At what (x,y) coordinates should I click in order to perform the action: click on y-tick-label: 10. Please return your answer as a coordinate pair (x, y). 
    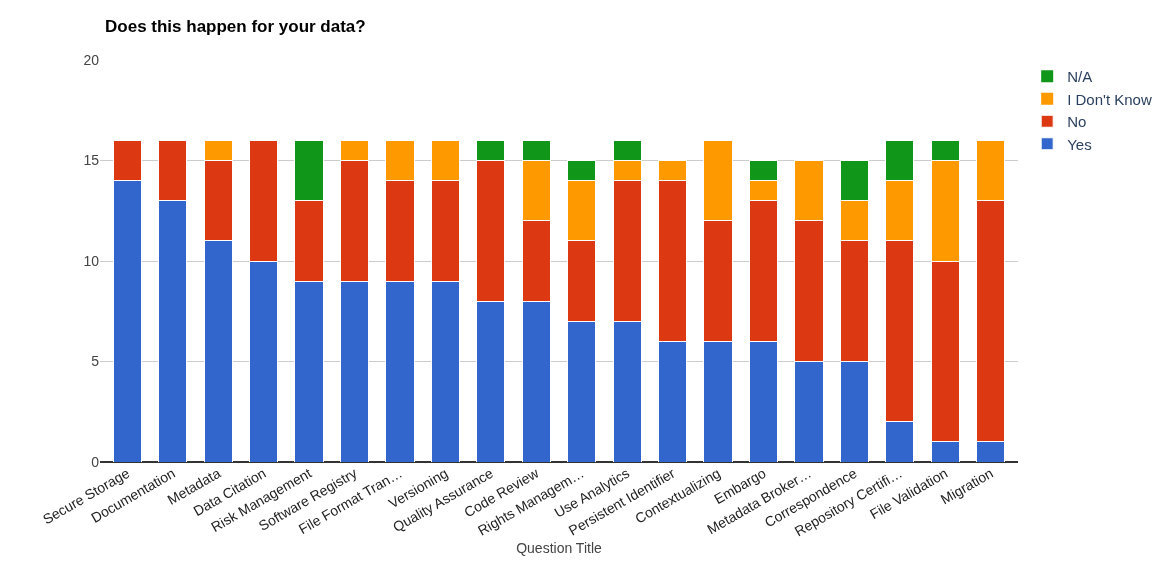
    Looking at the image, I should click on (91, 260).